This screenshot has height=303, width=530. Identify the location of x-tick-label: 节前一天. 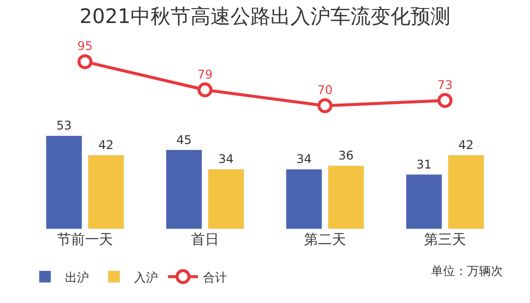
(85, 240).